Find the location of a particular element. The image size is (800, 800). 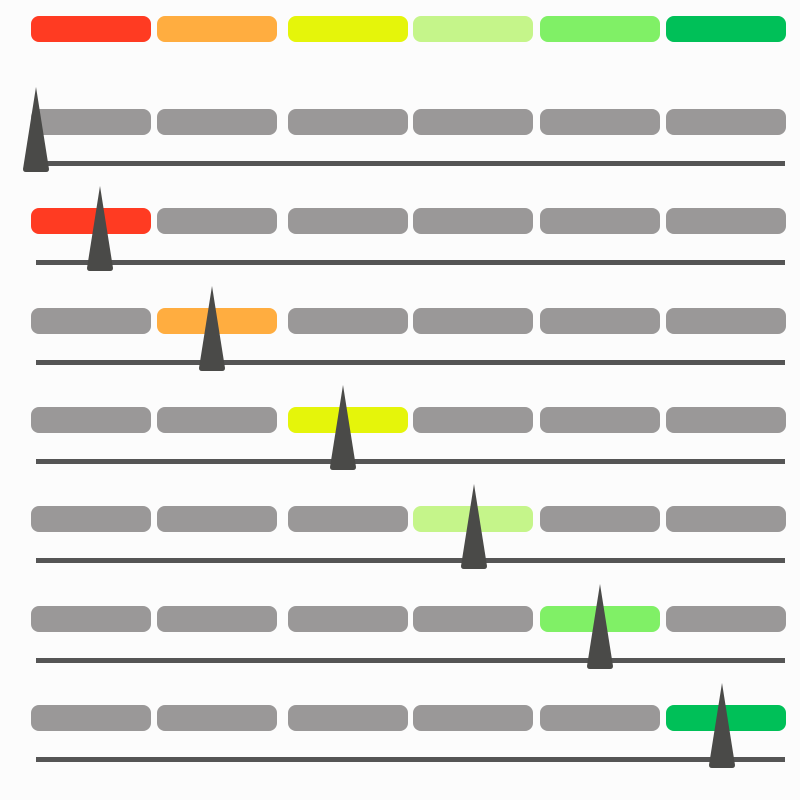

active-segment is located at coordinates (91, 221).